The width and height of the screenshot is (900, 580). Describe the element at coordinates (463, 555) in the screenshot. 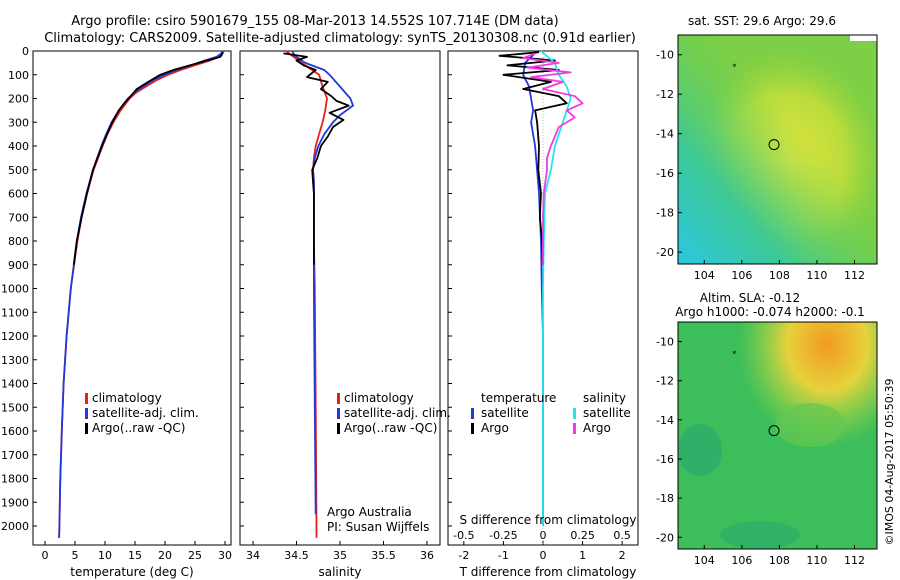

I see `x-tick-label: -2` at that location.